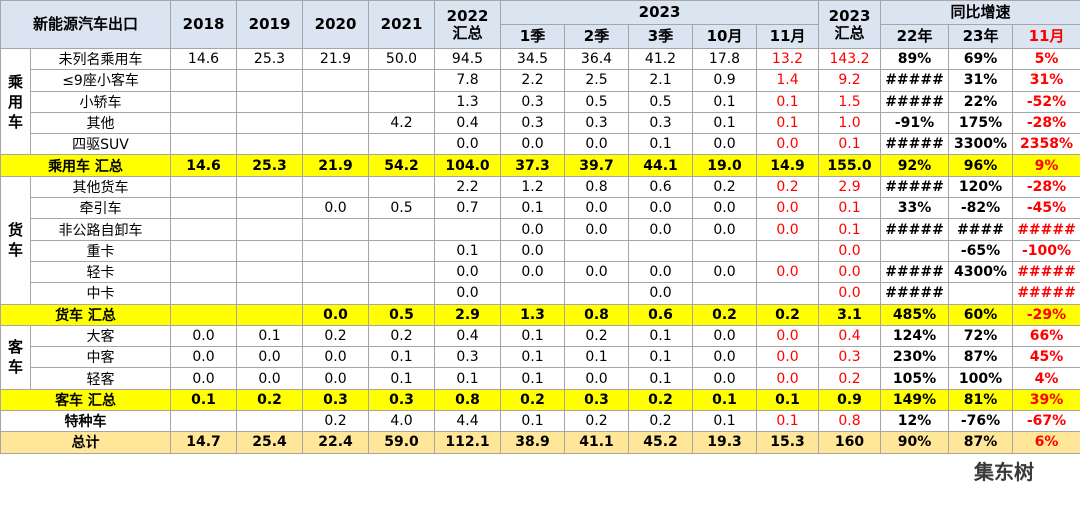 The width and height of the screenshot is (1080, 517). What do you see at coordinates (981, 442) in the screenshot?
I see `cell: 87%` at bounding box center [981, 442].